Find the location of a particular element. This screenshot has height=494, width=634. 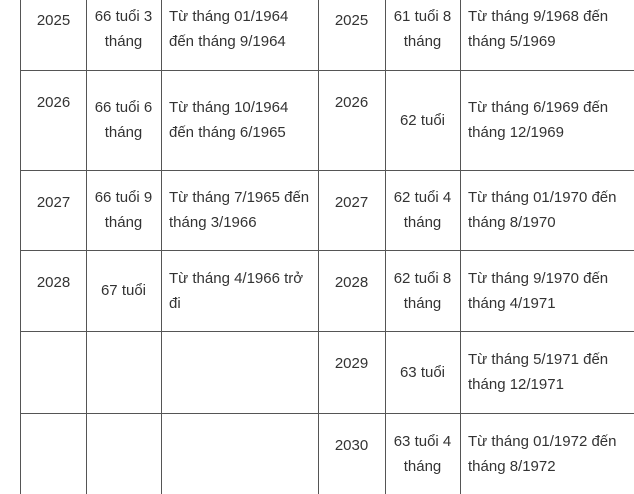

age-cell: 62 tuổi 8 tháng is located at coordinates (423, 291).